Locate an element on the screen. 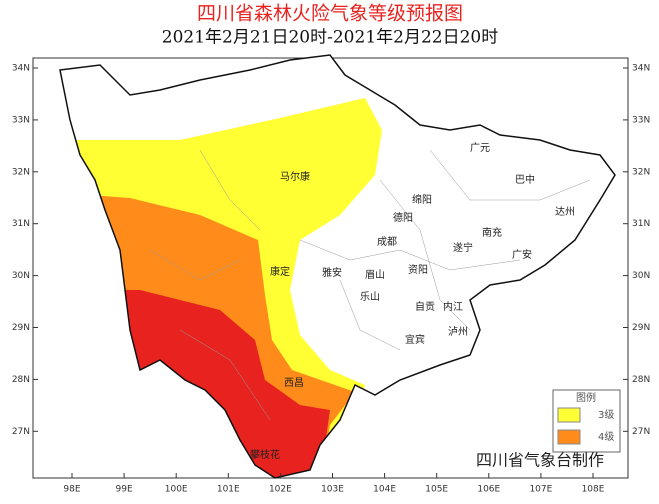 The image size is (659, 504). city-label: 雅安 is located at coordinates (332, 272).